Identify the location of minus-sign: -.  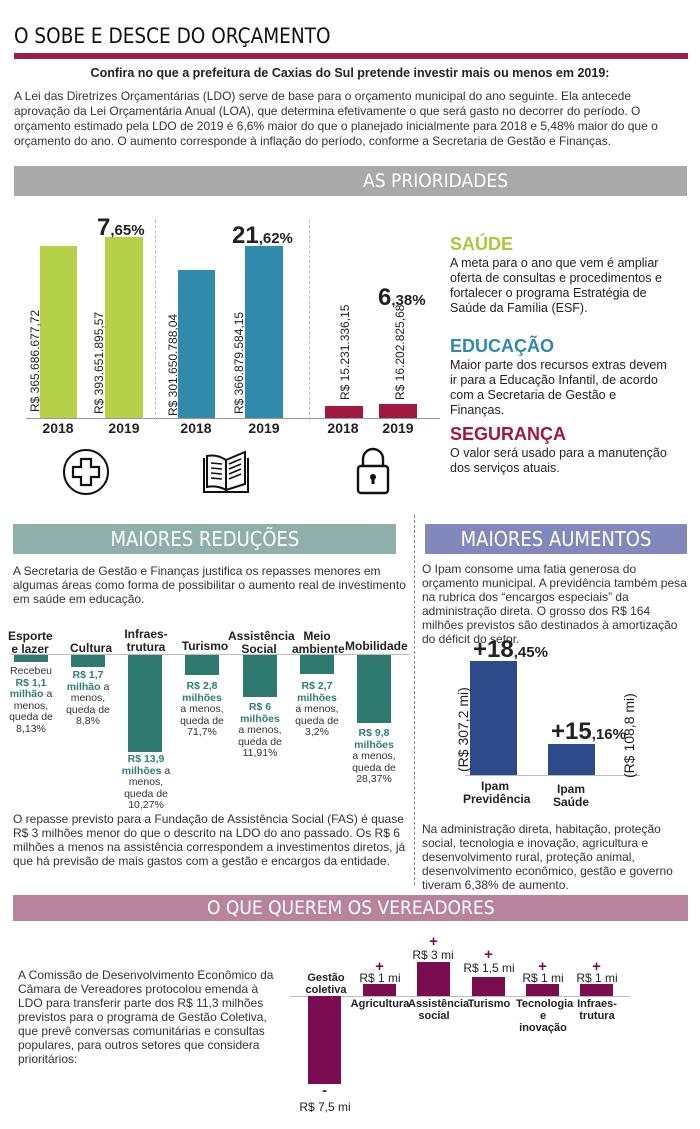
(324, 1090).